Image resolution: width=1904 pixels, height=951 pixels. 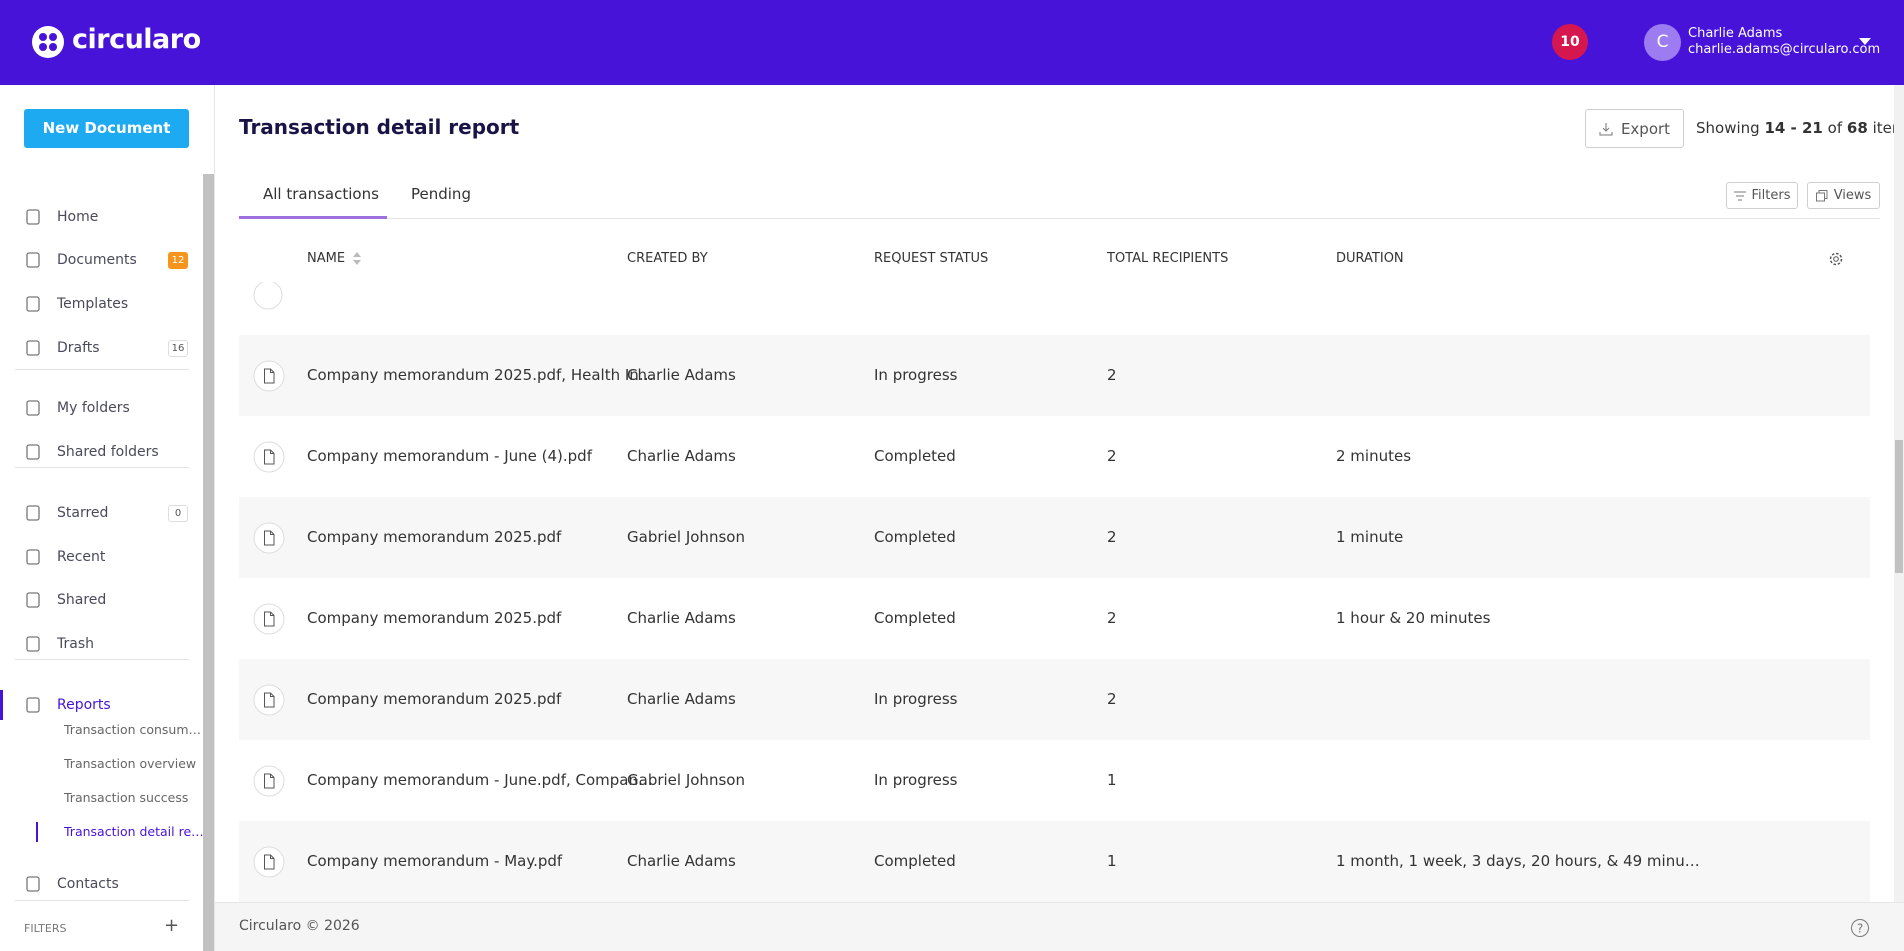 What do you see at coordinates (321, 194) in the screenshot?
I see `tab-active: All transactions` at bounding box center [321, 194].